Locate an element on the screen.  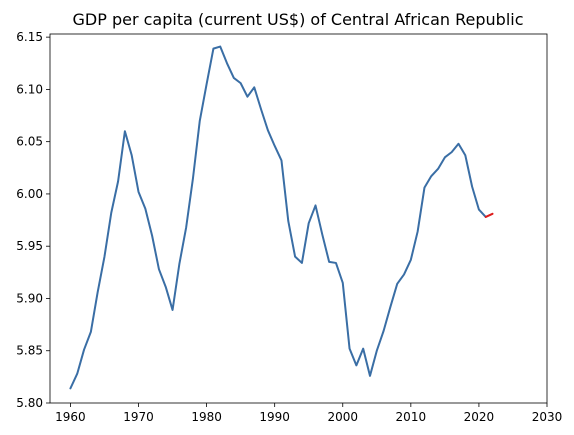
y-tick-label: 5.80 is located at coordinates (29, 403).